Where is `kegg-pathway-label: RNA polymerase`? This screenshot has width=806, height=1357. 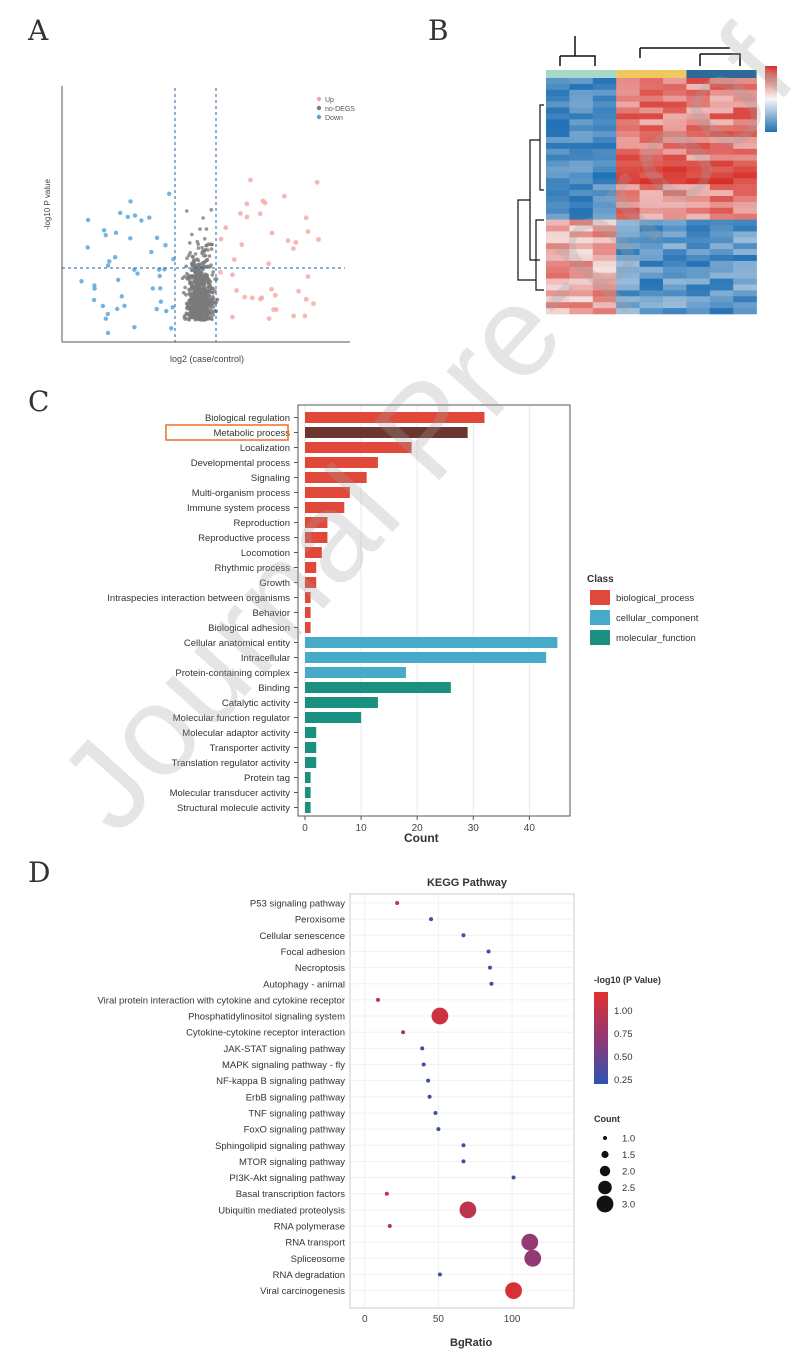 kegg-pathway-label: RNA polymerase is located at coordinates (309, 1227).